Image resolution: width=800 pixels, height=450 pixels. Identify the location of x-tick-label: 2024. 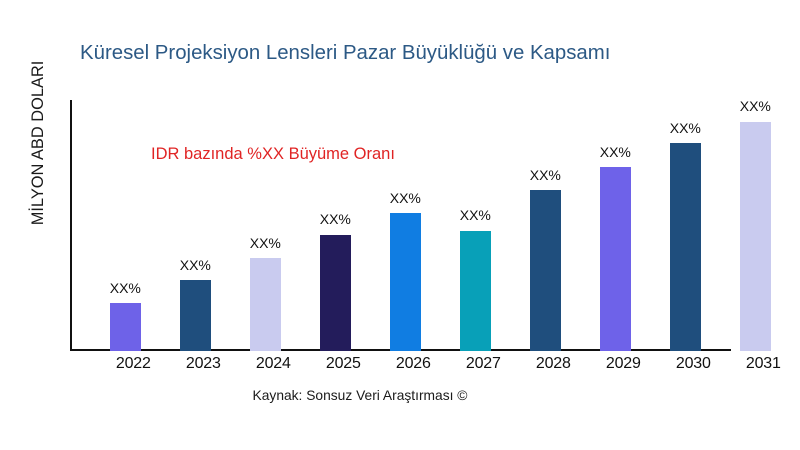
(273, 363).